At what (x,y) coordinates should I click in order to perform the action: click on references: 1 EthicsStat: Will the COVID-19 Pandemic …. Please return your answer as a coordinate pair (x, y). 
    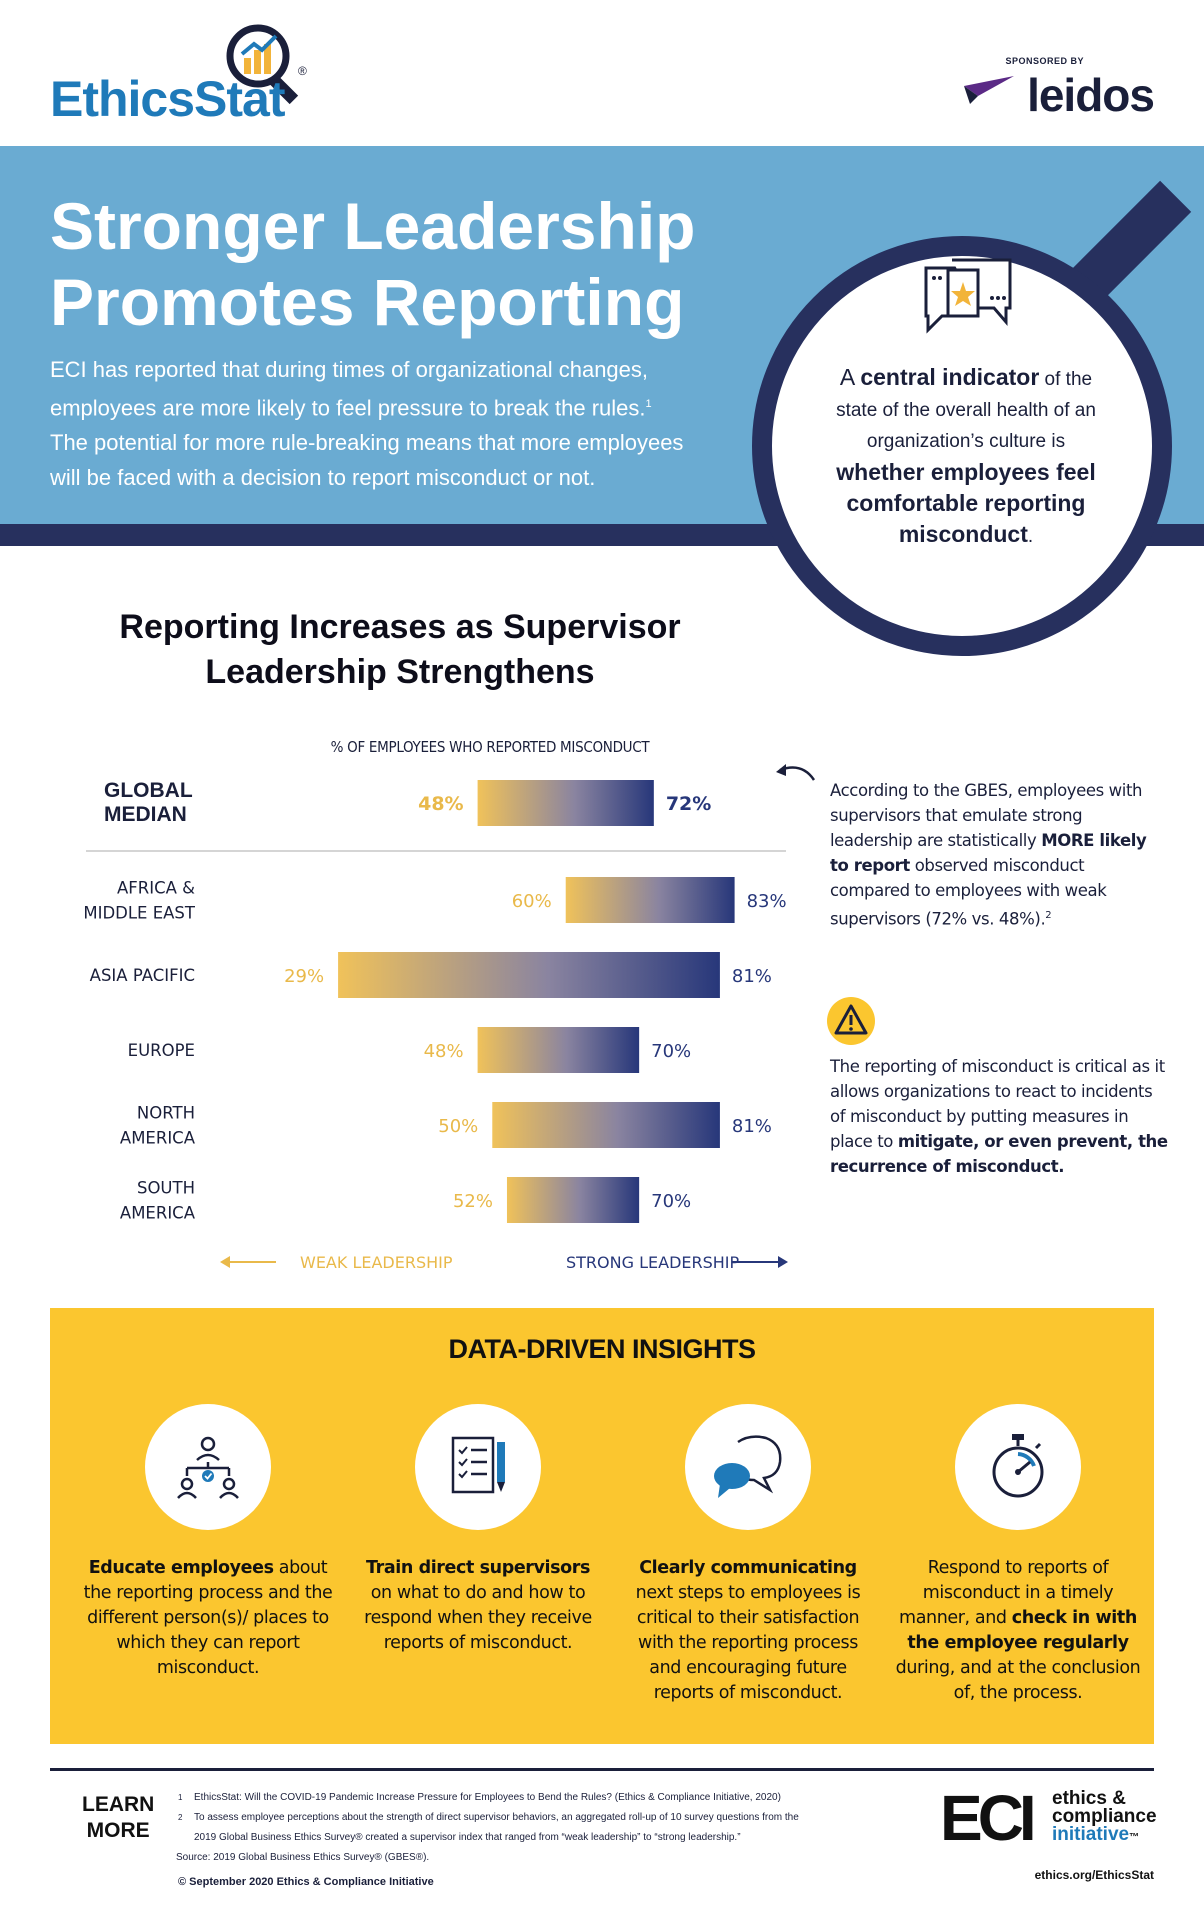
    Looking at the image, I should click on (487, 1827).